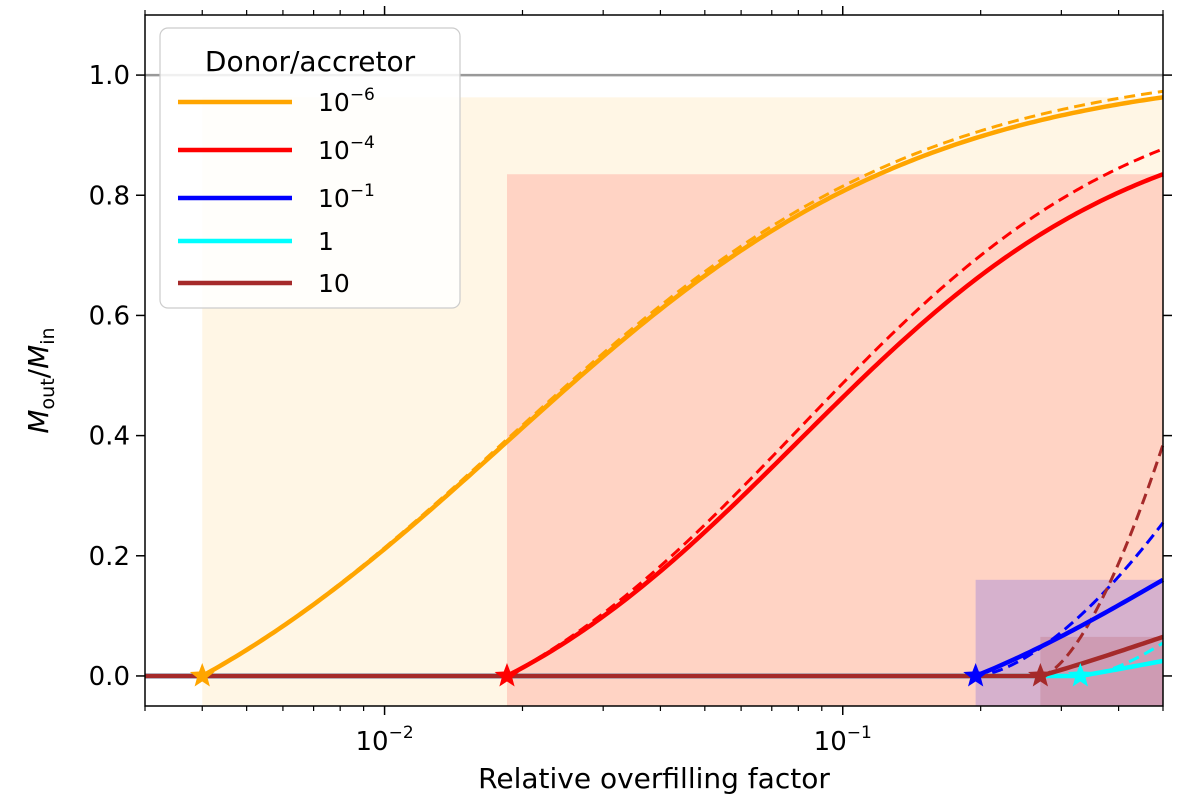 The image size is (1200, 800). What do you see at coordinates (1069, 642) in the screenshot?
I see `shaded-band` at bounding box center [1069, 642].